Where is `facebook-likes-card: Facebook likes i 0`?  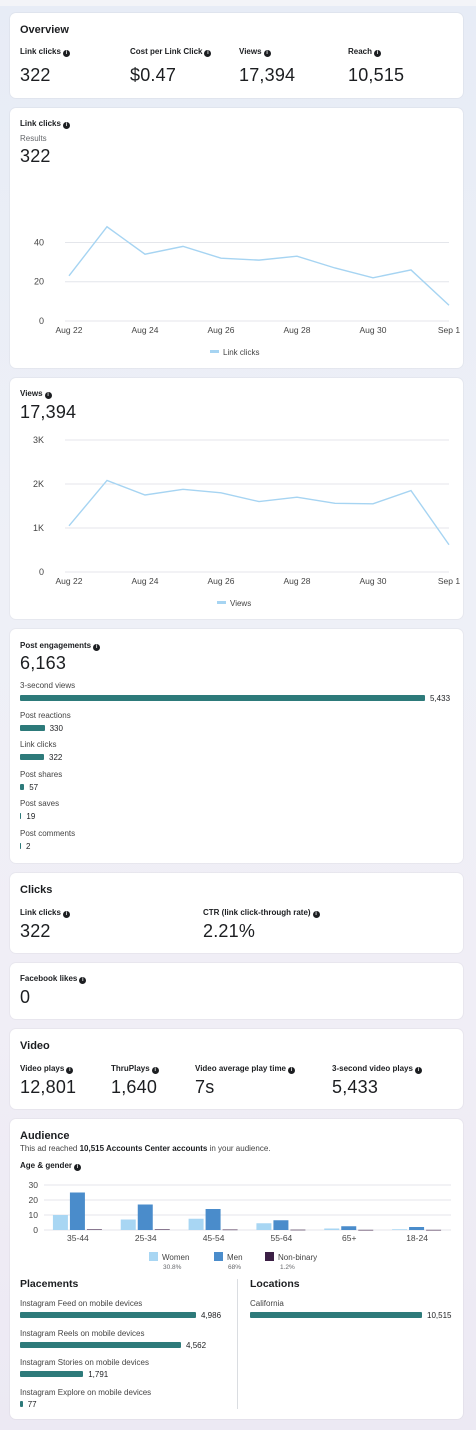
facebook-likes-card: Facebook likes i 0 is located at coordinates (236, 991).